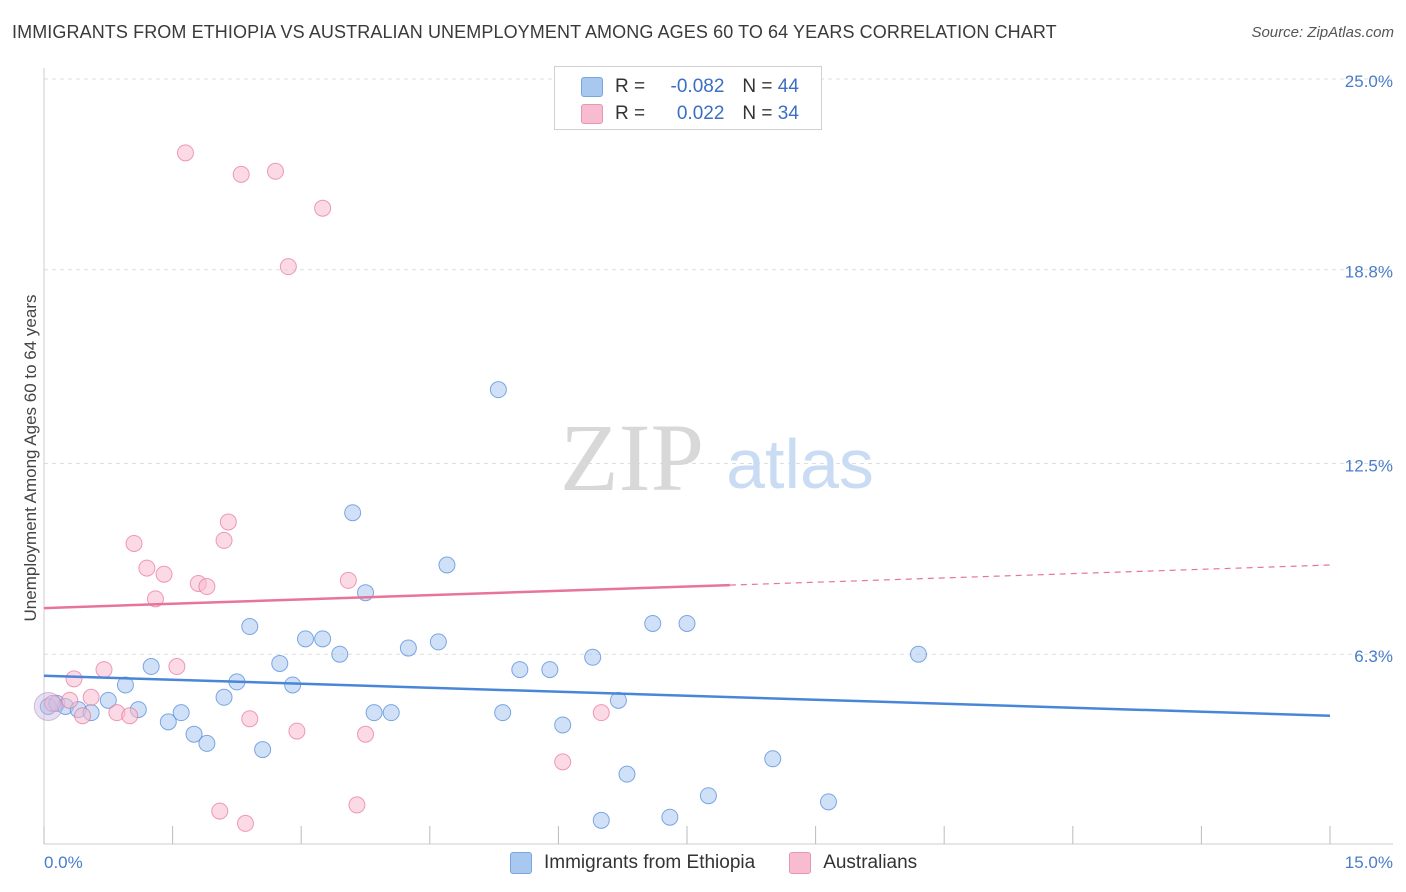 This screenshot has height=892, width=1406. What do you see at coordinates (592, 114) in the screenshot?
I see `australians-swatch` at bounding box center [592, 114].